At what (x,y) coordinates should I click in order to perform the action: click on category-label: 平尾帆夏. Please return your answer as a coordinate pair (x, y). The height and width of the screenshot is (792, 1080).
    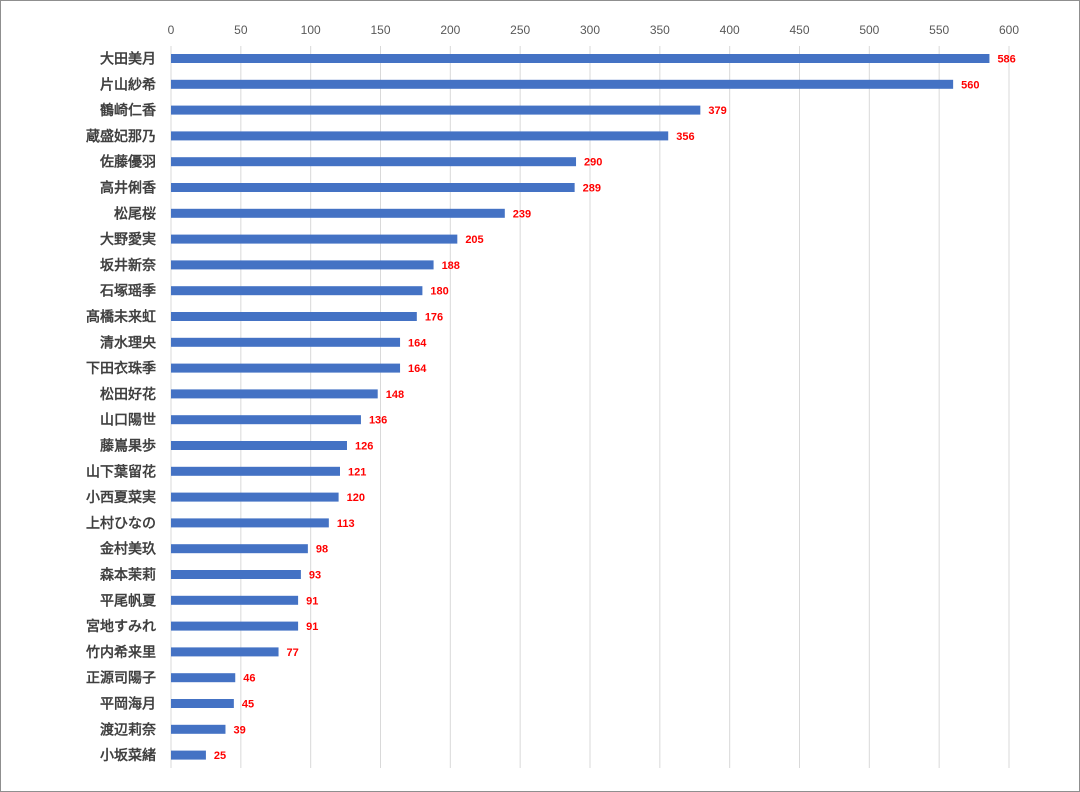
    Looking at the image, I should click on (128, 600).